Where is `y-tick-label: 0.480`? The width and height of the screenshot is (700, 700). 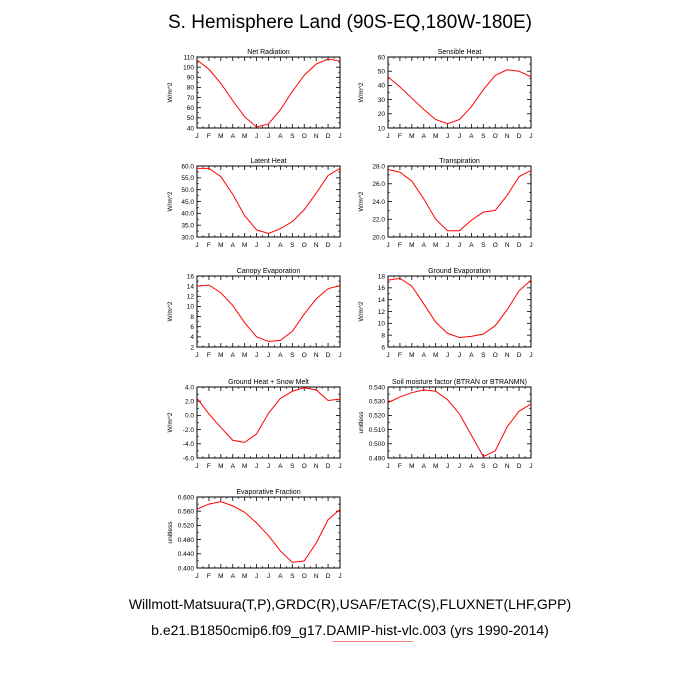 y-tick-label: 0.480 is located at coordinates (186, 540).